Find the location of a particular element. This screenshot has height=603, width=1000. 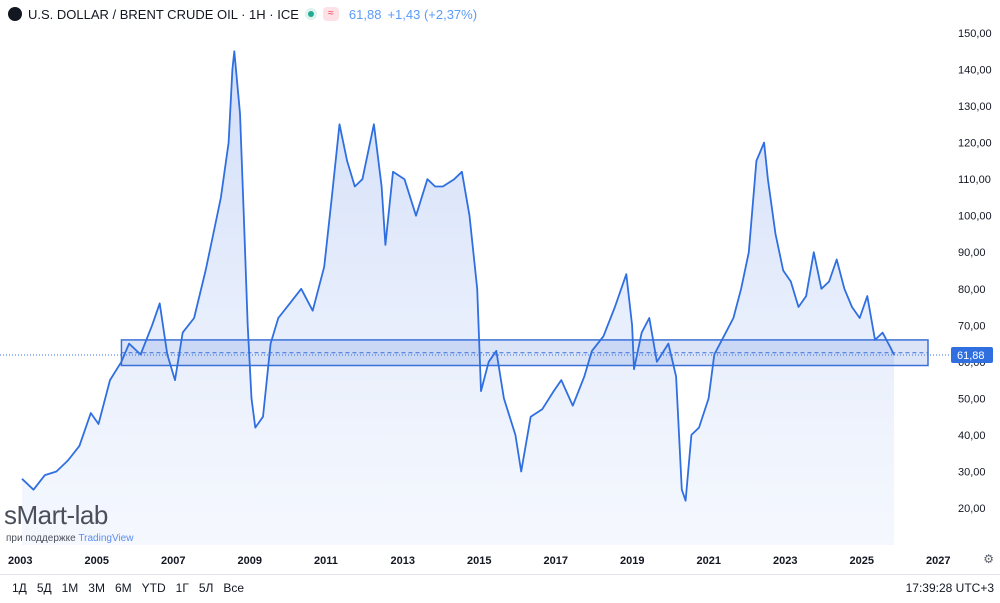

y-tick-label: 40,00 is located at coordinates (972, 436).